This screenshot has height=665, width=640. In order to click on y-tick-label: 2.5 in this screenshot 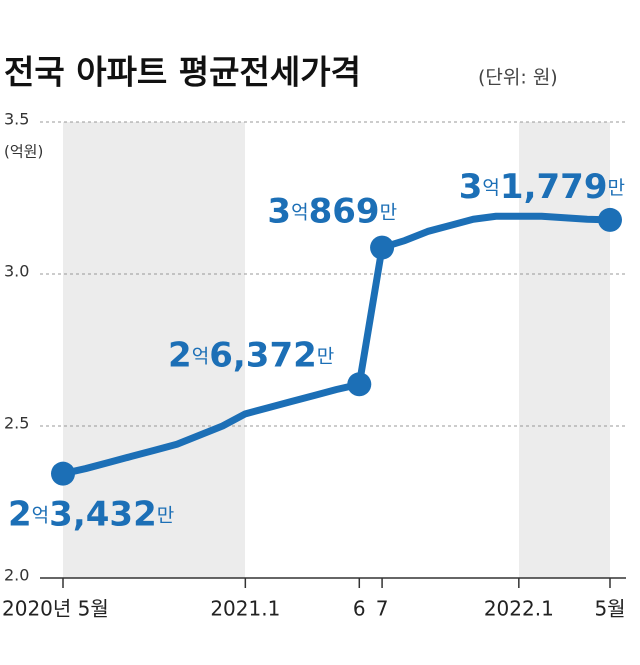, I will do `click(16, 423)`.